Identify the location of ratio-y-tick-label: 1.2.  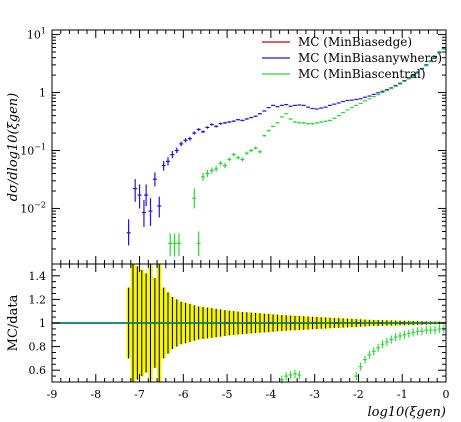
(38, 299).